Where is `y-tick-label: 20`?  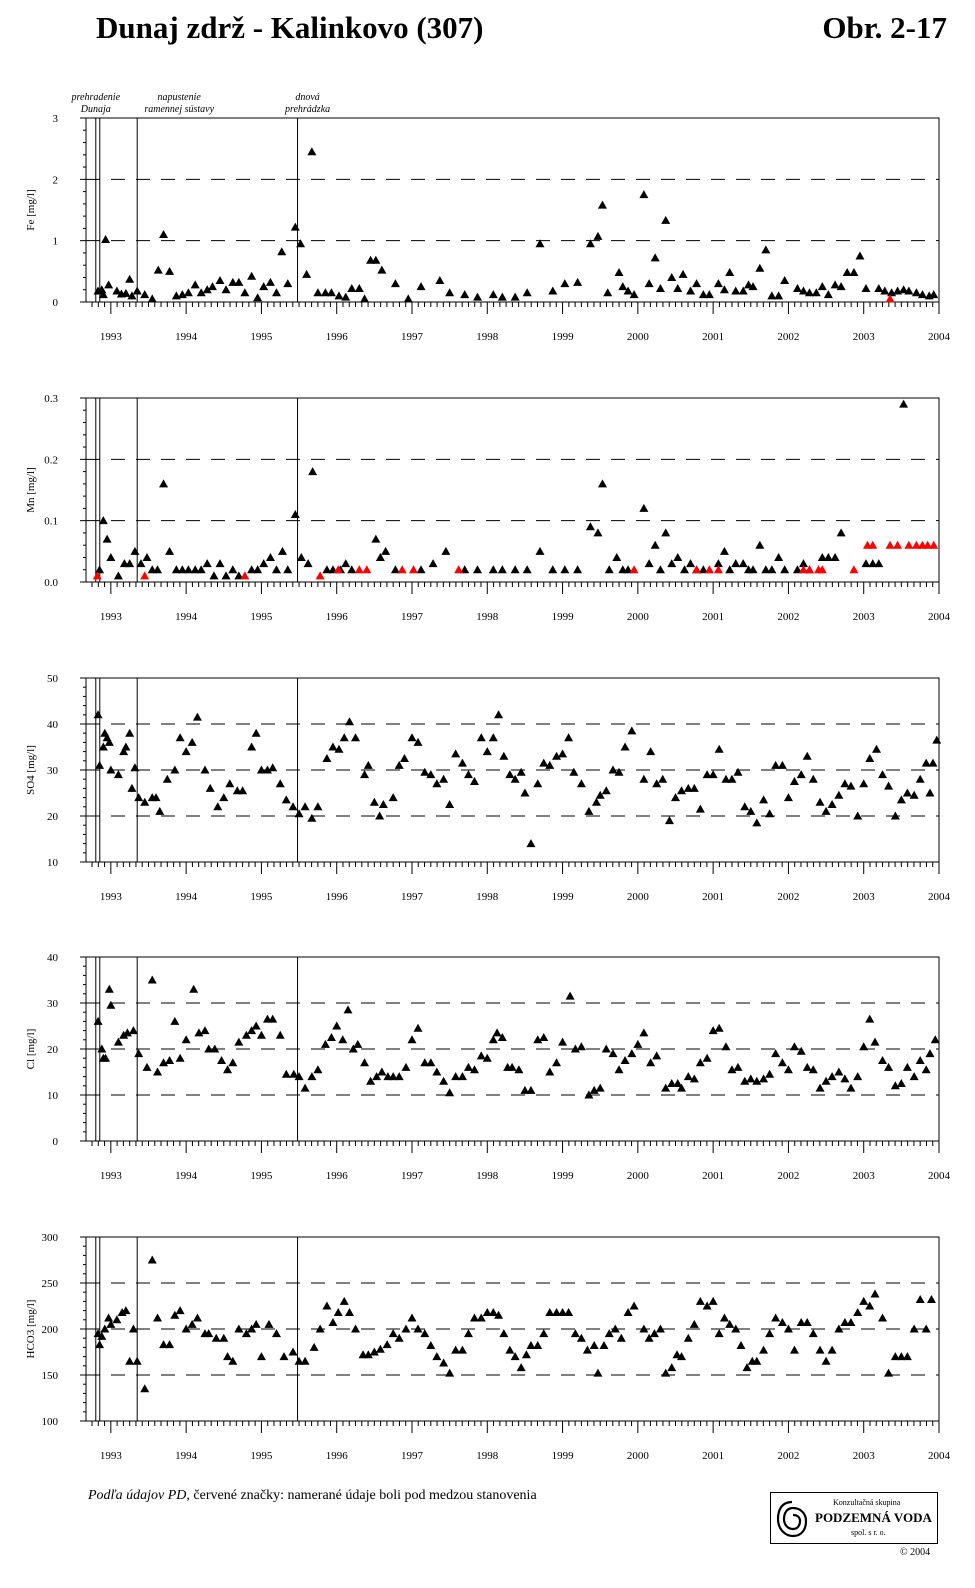
y-tick-label: 20 is located at coordinates (53, 1050).